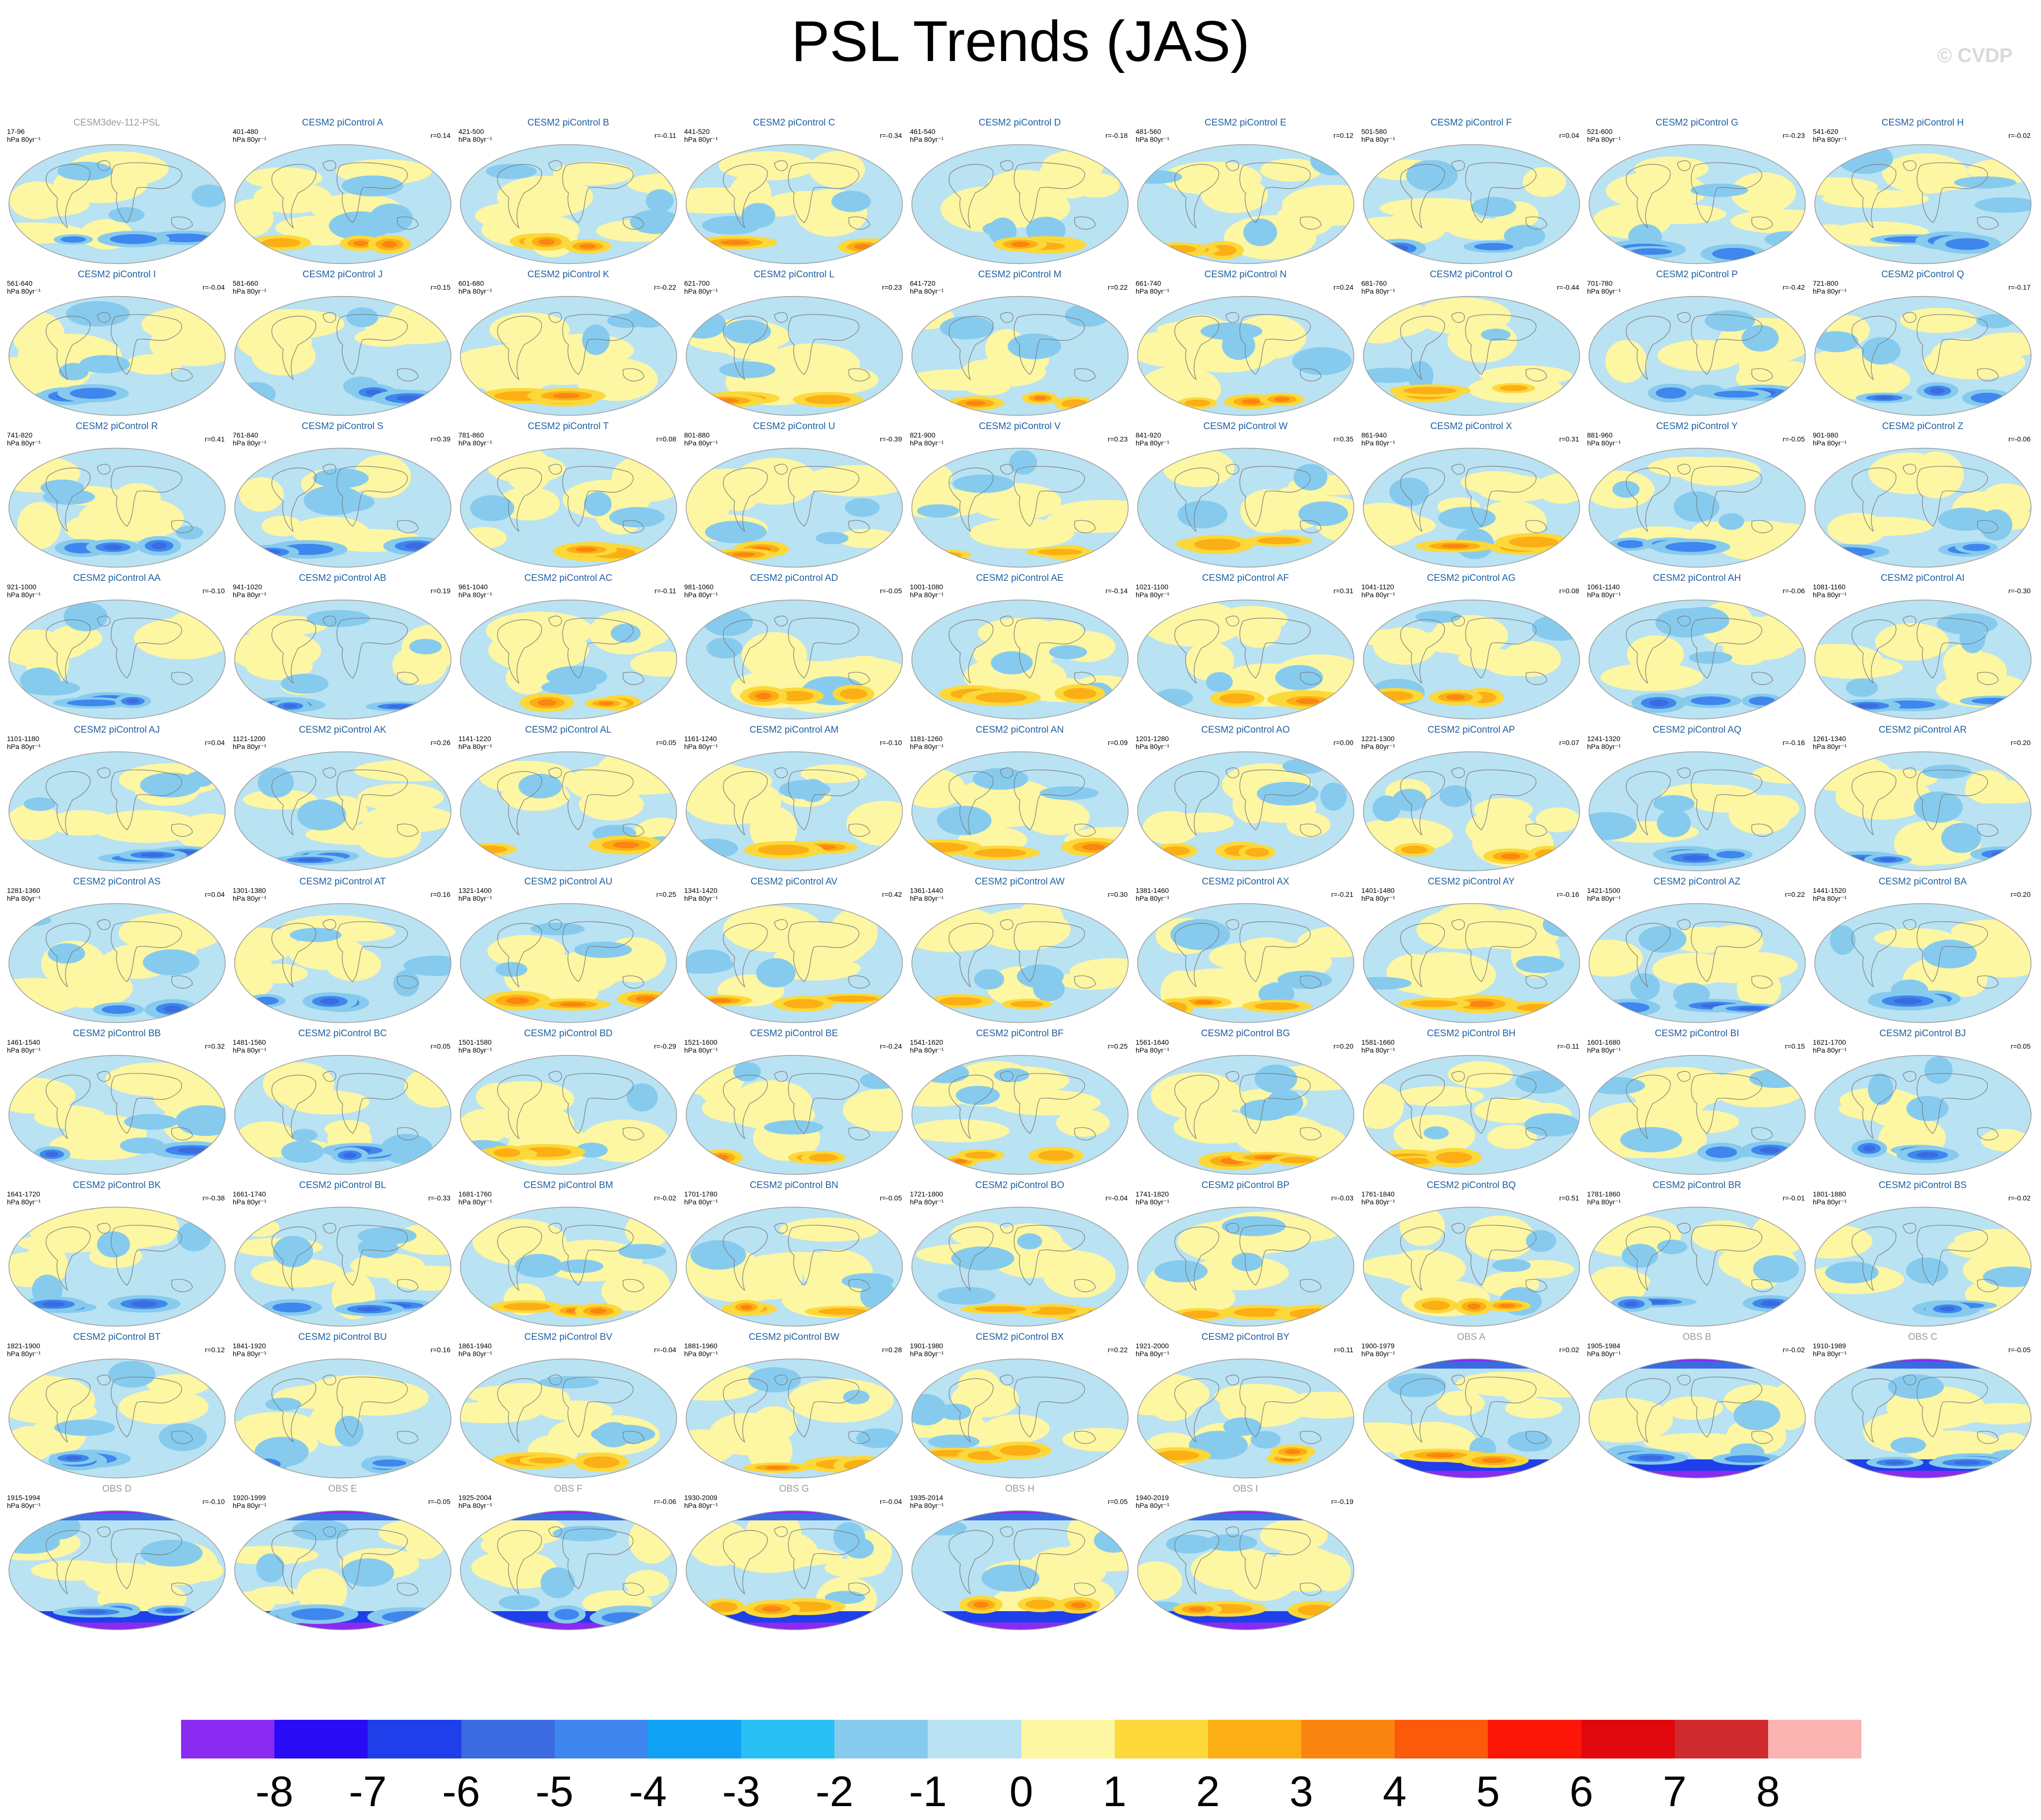 The image size is (2041, 1820). I want to click on panel-correlation: r=0.09, so click(1117, 743).